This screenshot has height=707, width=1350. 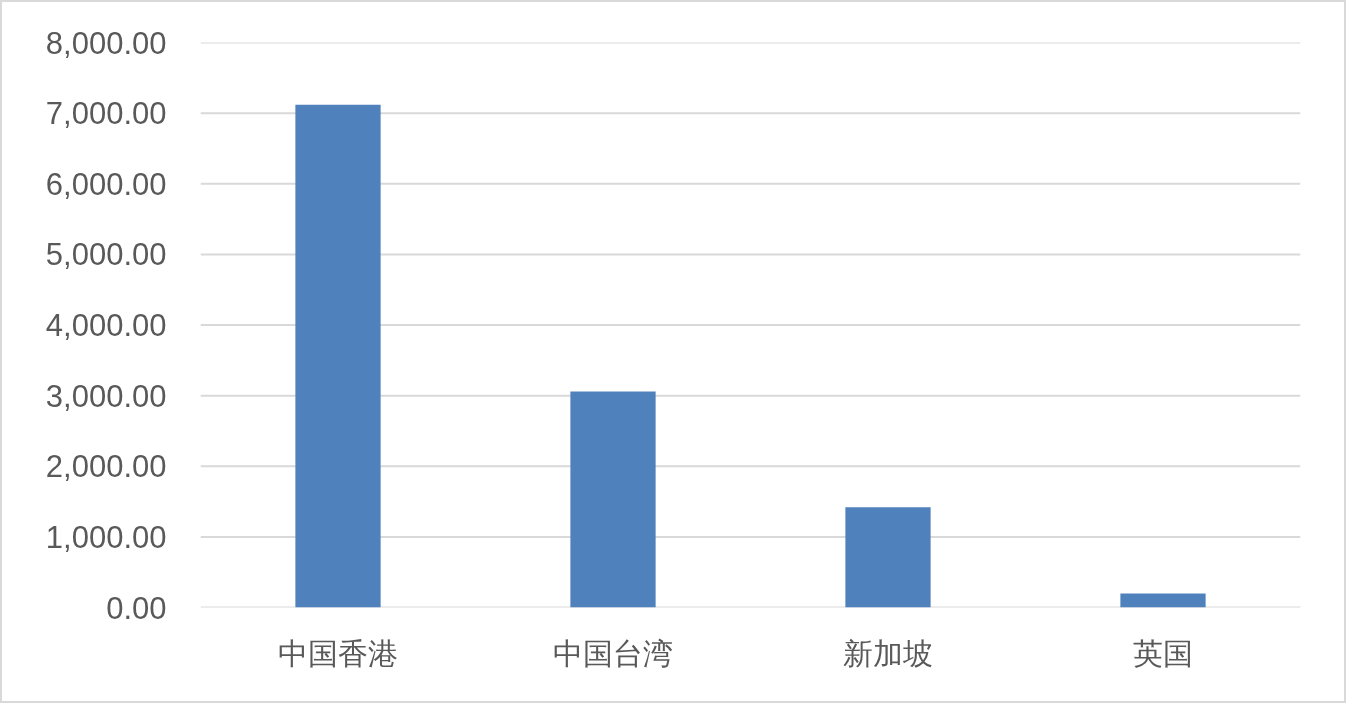 I want to click on x-tick-label: 英国, so click(x=1163, y=653).